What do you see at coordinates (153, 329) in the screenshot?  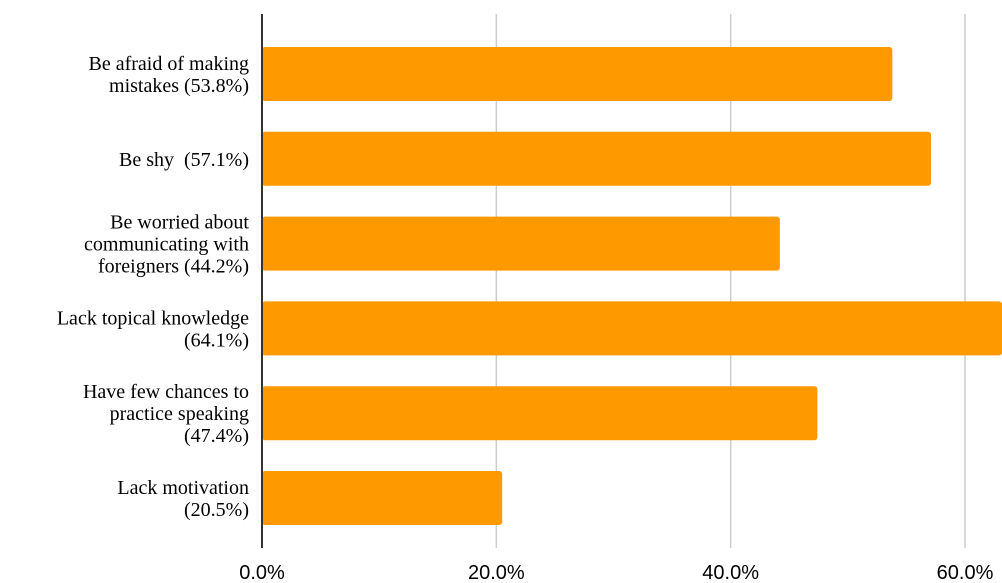 I see `category-label: Lack topical knowledge (64.1%)` at bounding box center [153, 329].